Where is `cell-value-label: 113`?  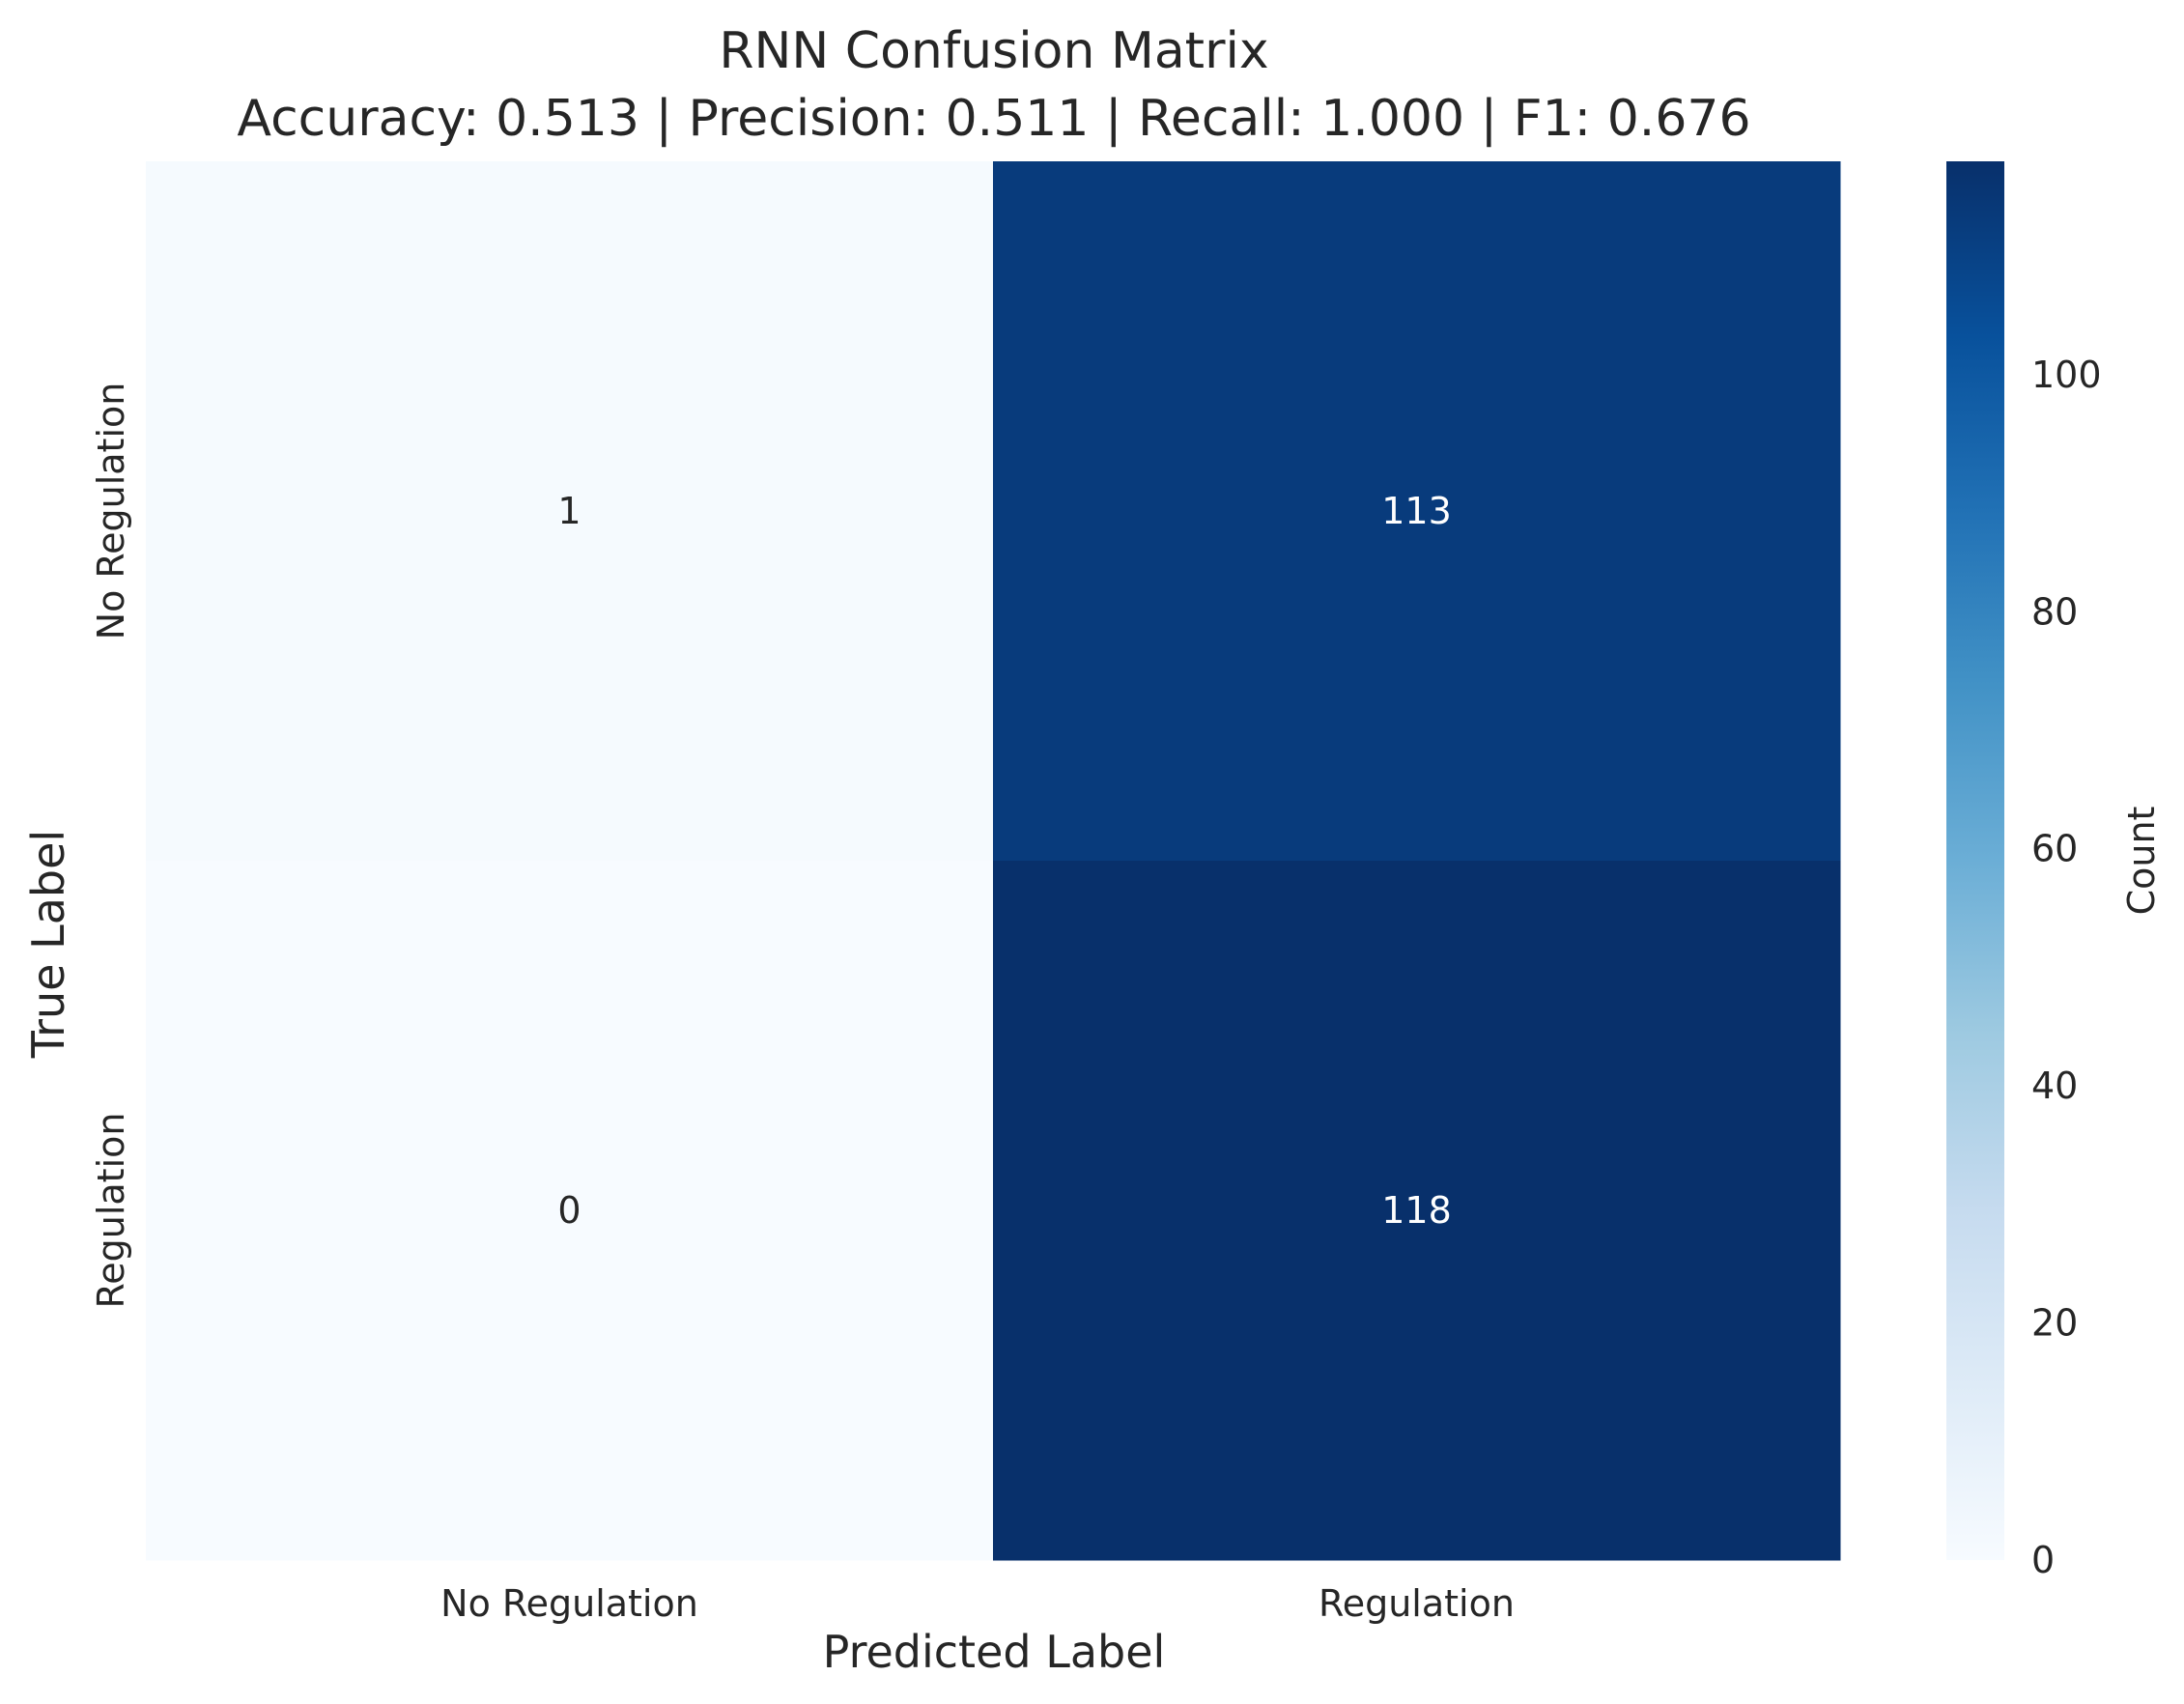 cell-value-label: 113 is located at coordinates (1417, 511).